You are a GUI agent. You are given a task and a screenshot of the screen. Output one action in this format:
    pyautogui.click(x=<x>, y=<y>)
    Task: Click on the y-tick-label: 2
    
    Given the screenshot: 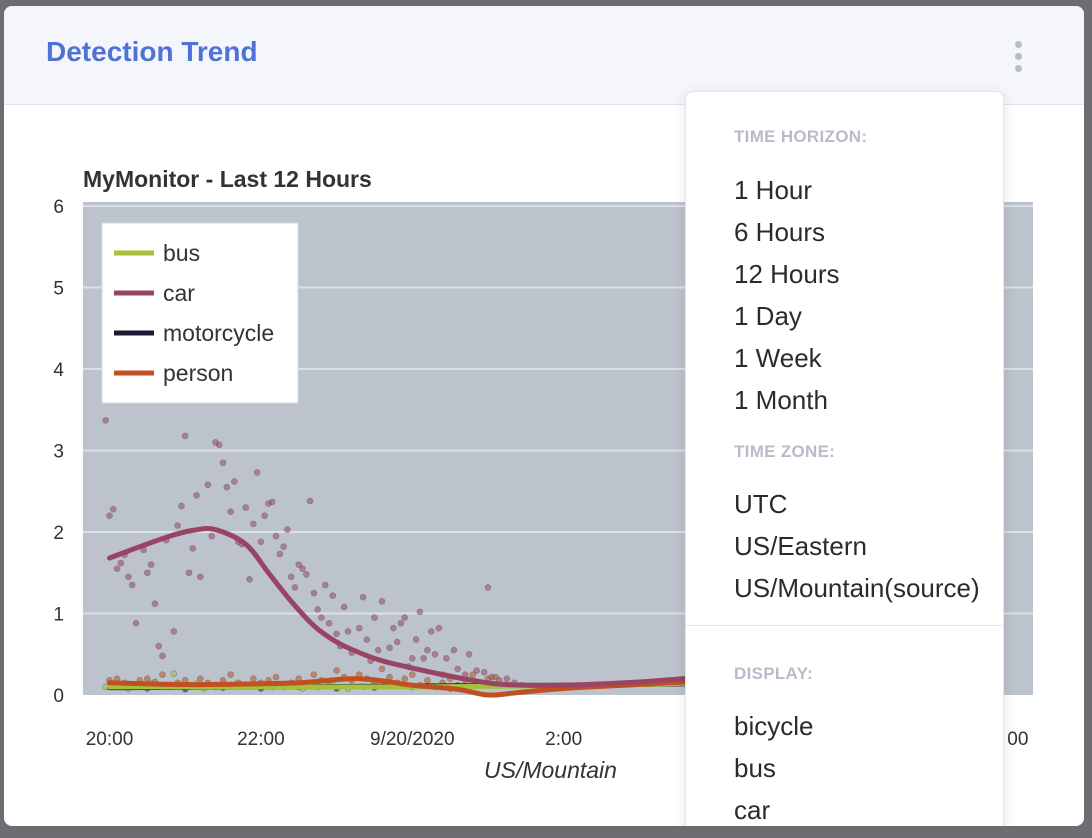 What is the action you would take?
    pyautogui.click(x=58, y=533)
    